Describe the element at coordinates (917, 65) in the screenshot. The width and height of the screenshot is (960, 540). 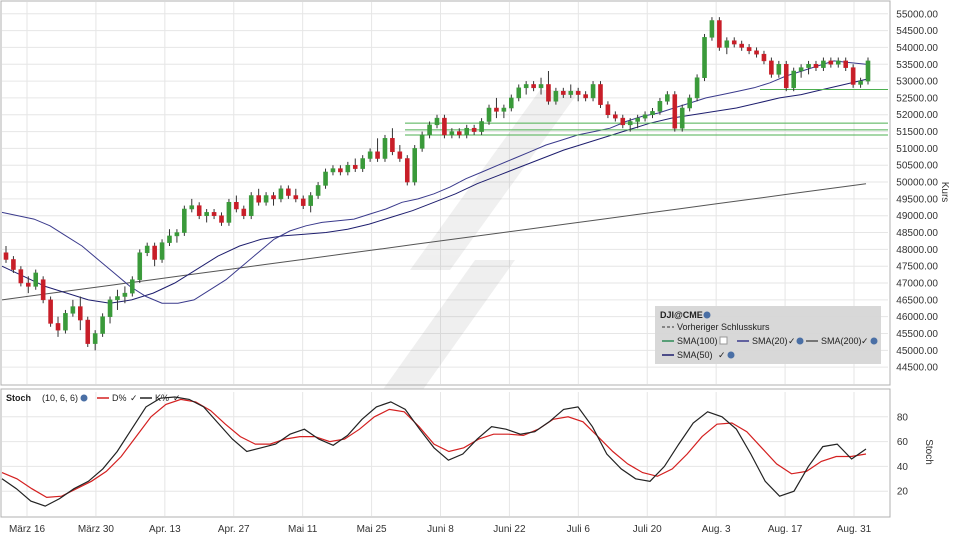
I see `y-tick-label: 53500.00` at that location.